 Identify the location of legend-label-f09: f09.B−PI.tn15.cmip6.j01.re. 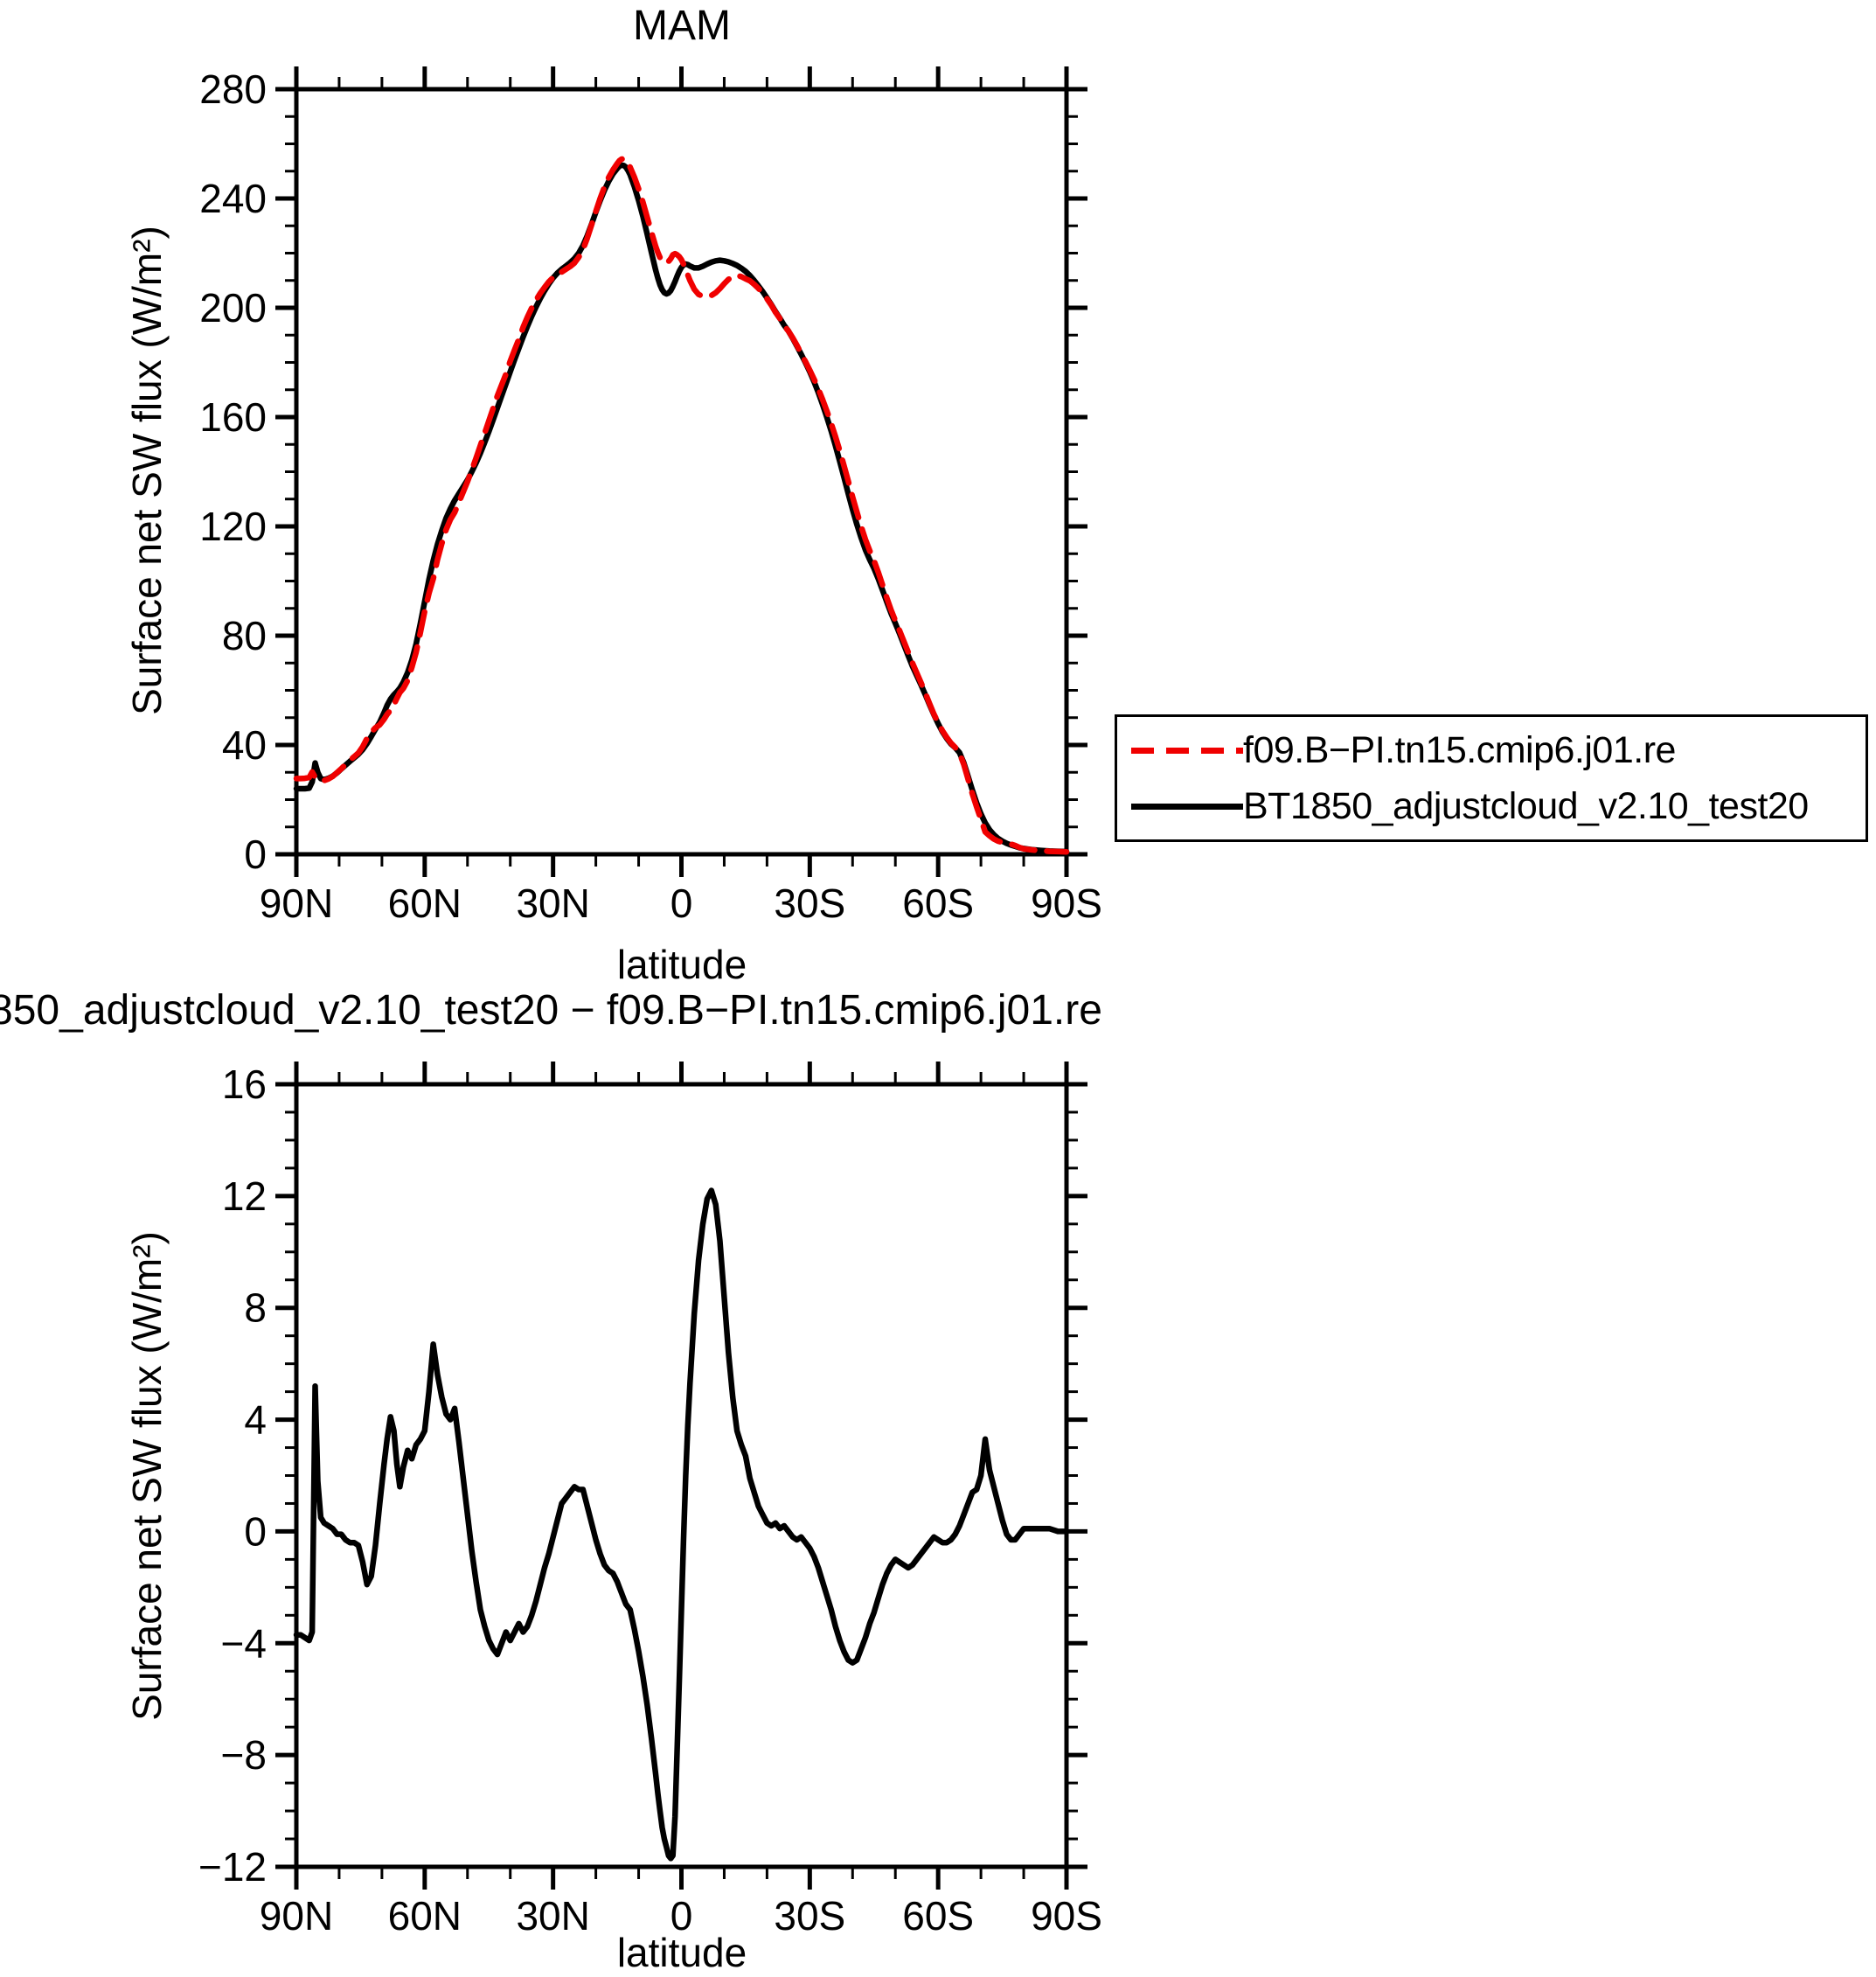
(1459, 749).